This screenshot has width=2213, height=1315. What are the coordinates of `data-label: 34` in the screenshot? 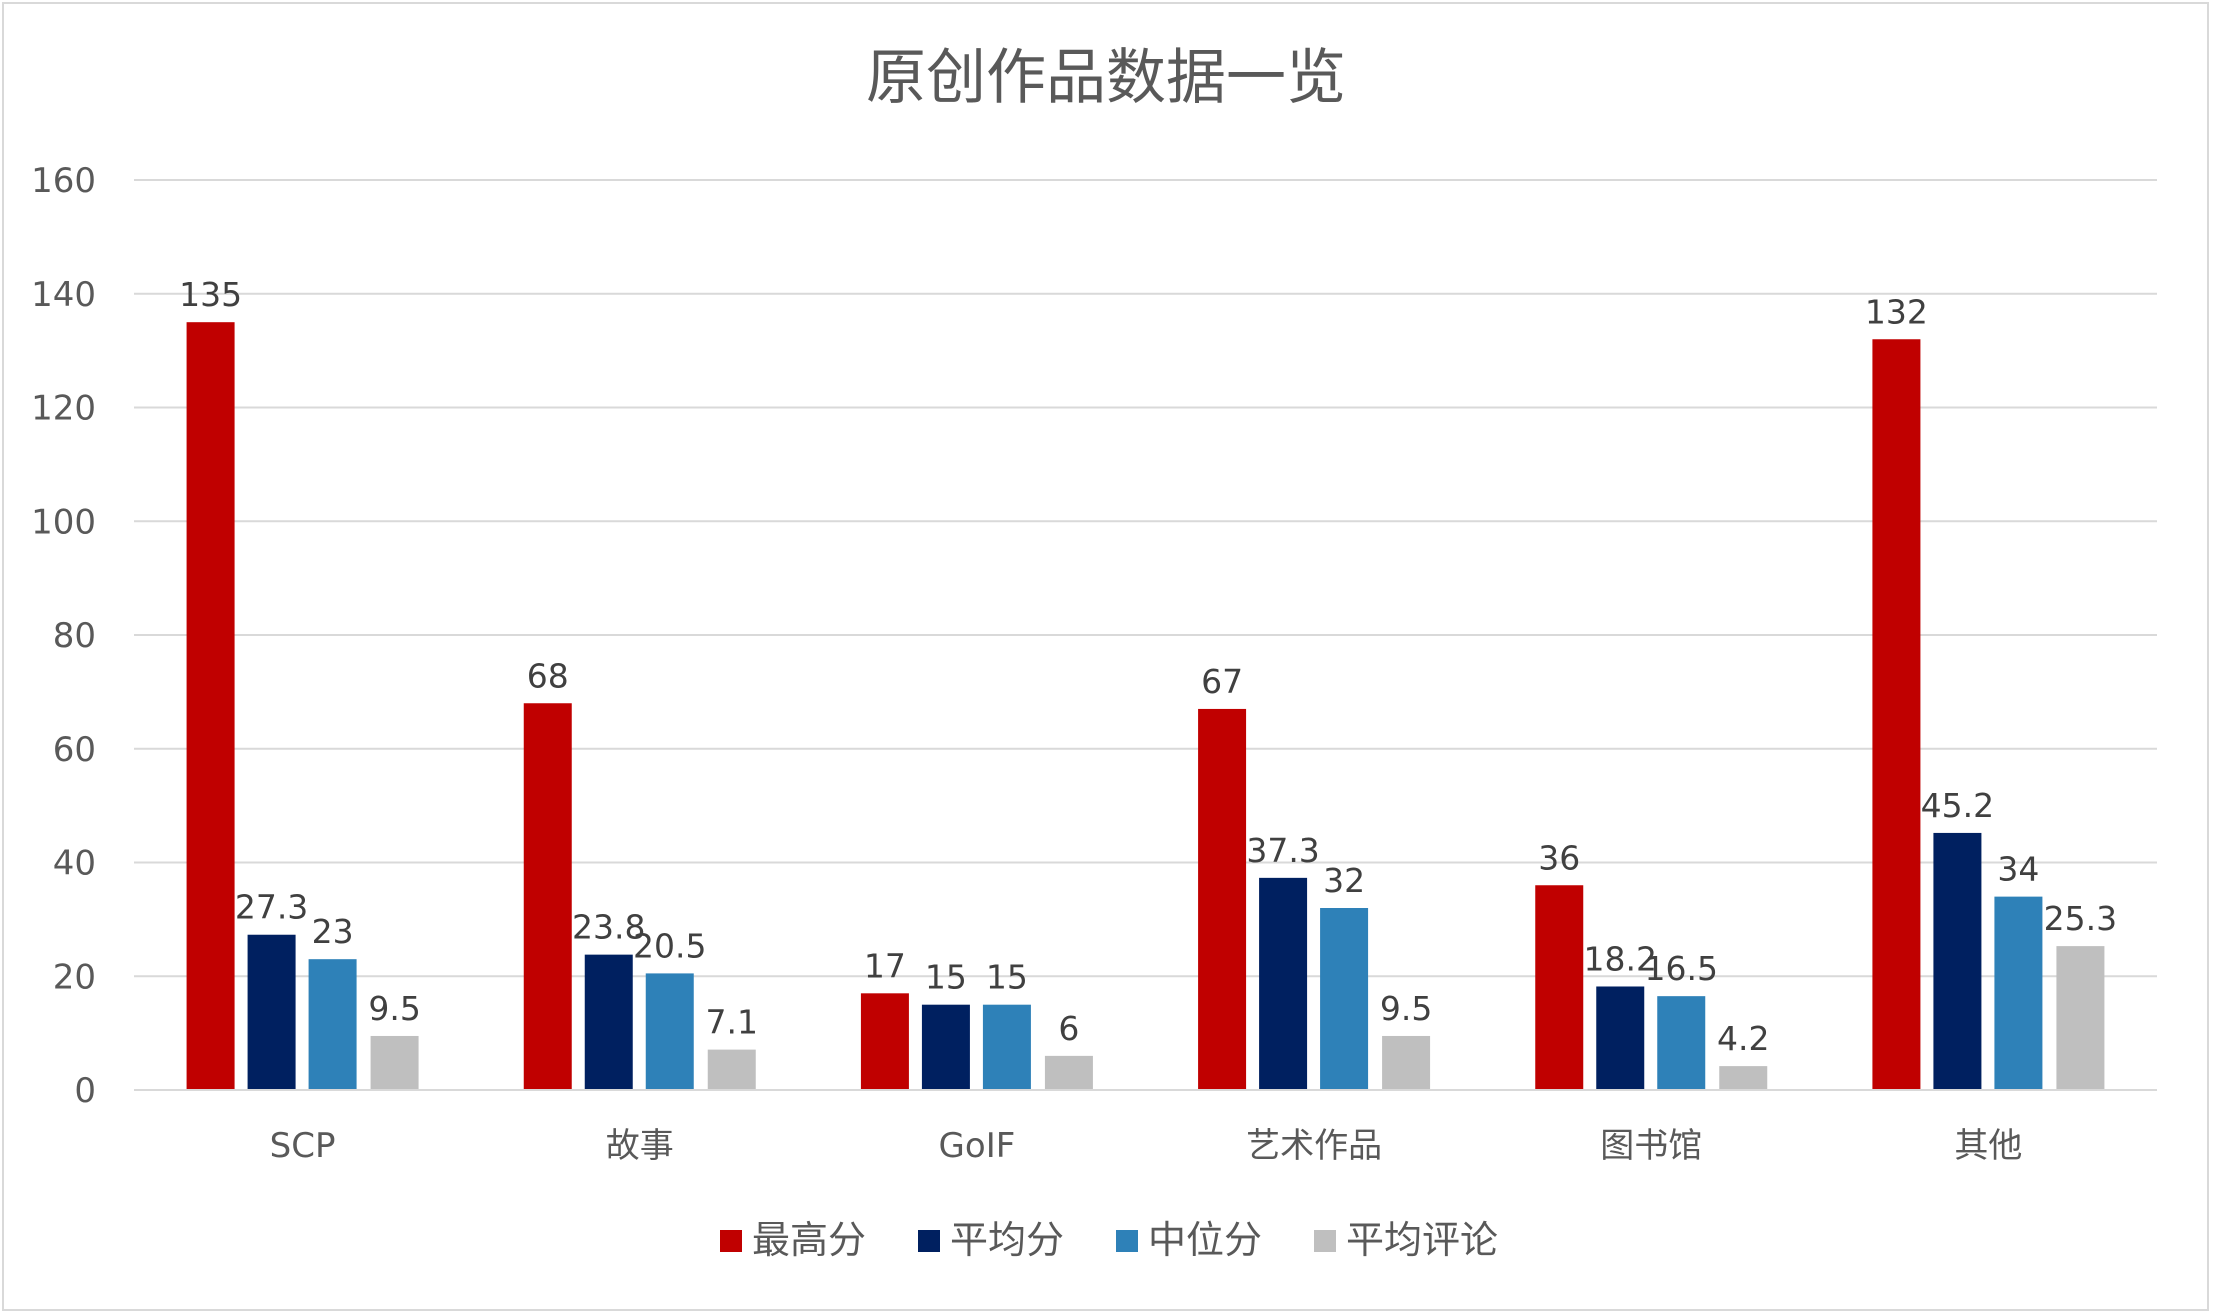 It's located at (2018, 869).